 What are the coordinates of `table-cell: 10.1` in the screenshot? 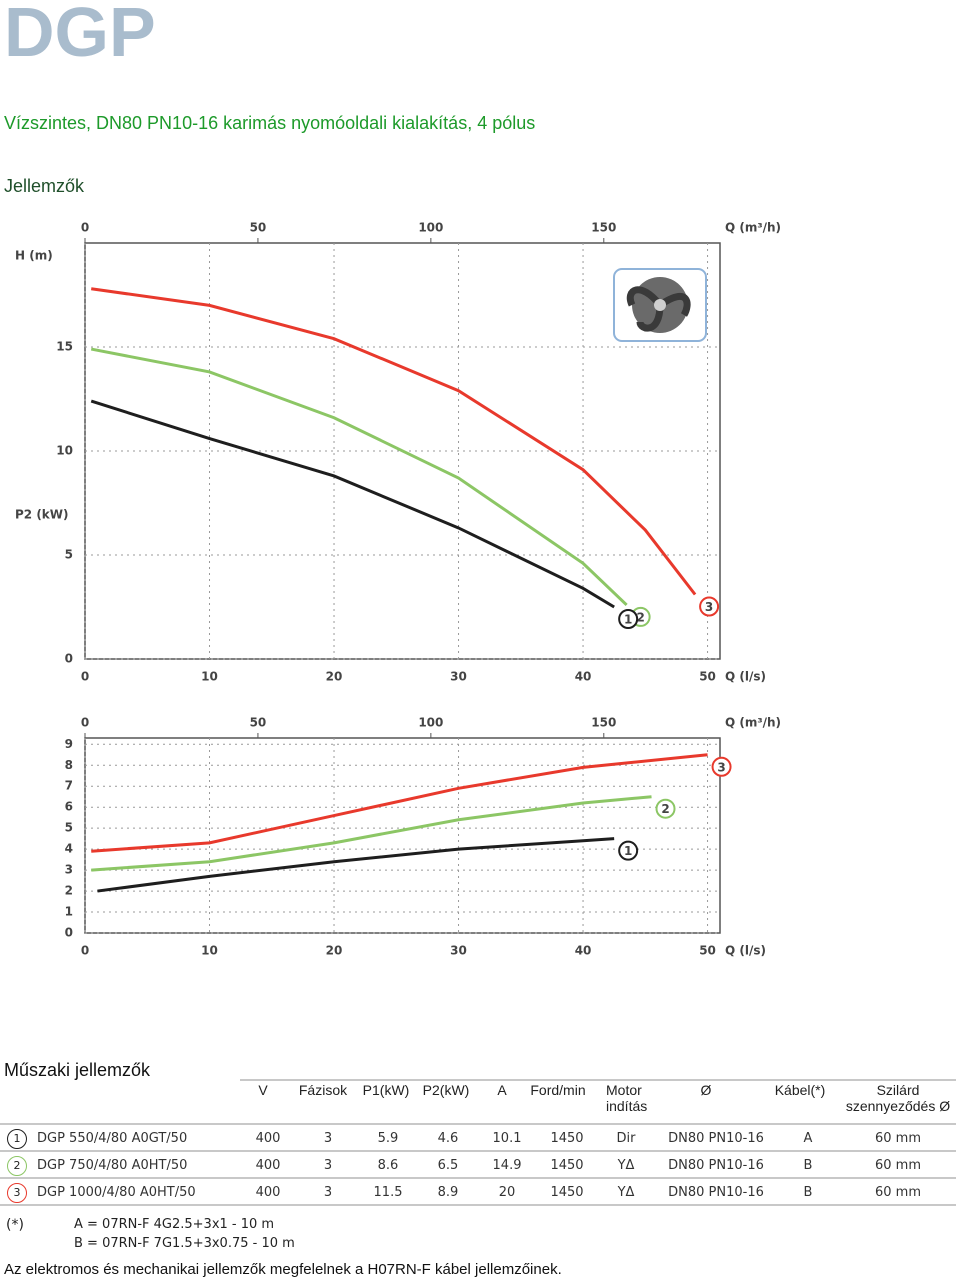 It's located at (507, 1138).